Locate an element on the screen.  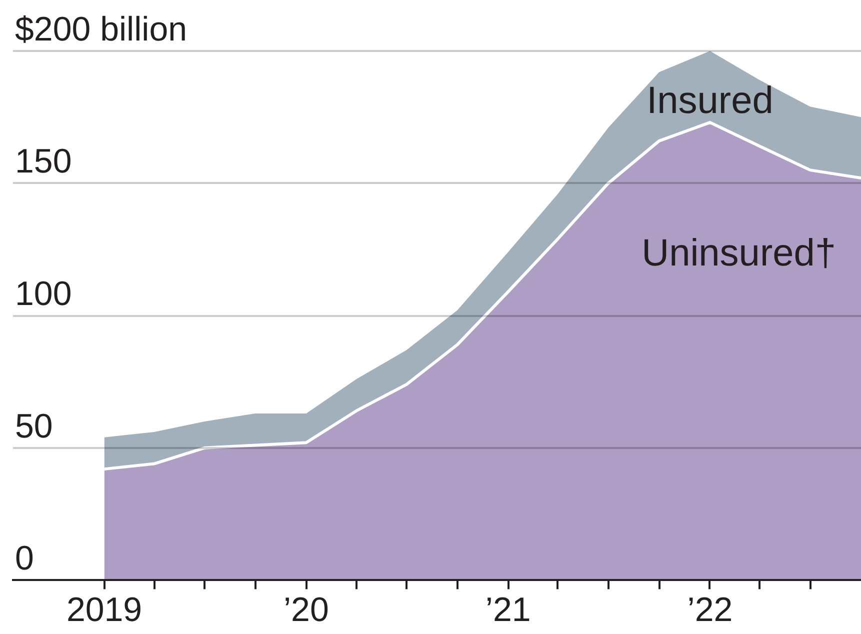
x-tick-label: 2019 is located at coordinates (104, 609).